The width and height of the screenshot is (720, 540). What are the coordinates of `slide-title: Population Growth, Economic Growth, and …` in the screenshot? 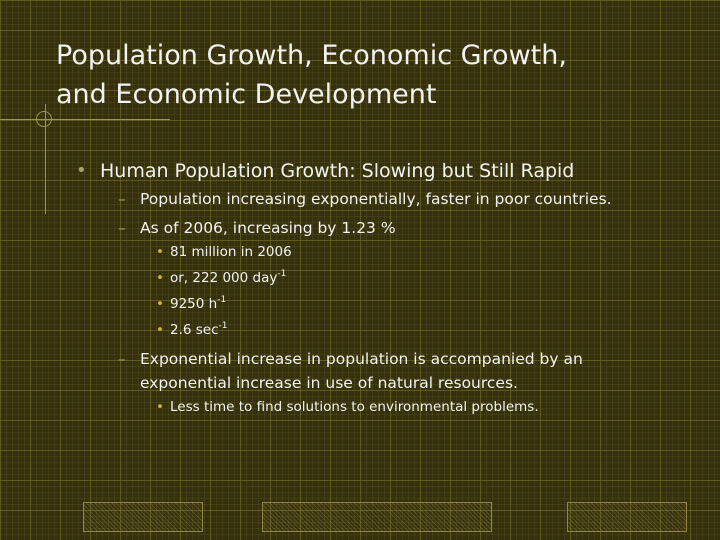 It's located at (376, 75).